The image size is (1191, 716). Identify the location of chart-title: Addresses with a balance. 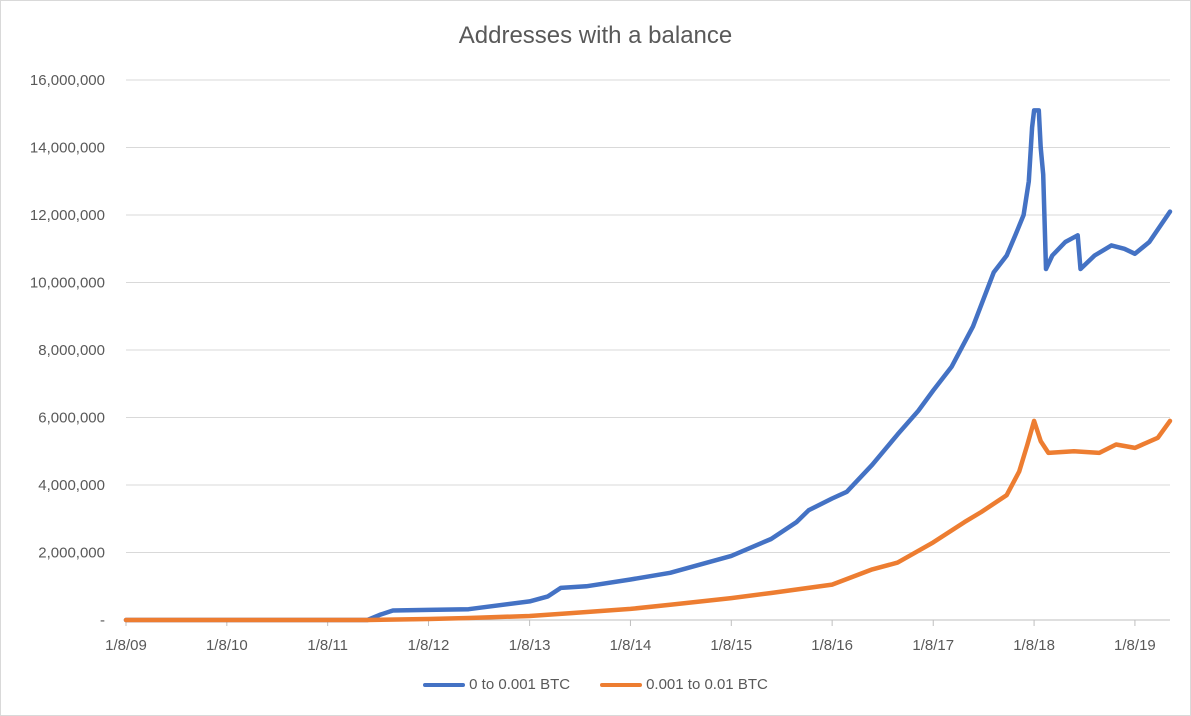
(595, 35).